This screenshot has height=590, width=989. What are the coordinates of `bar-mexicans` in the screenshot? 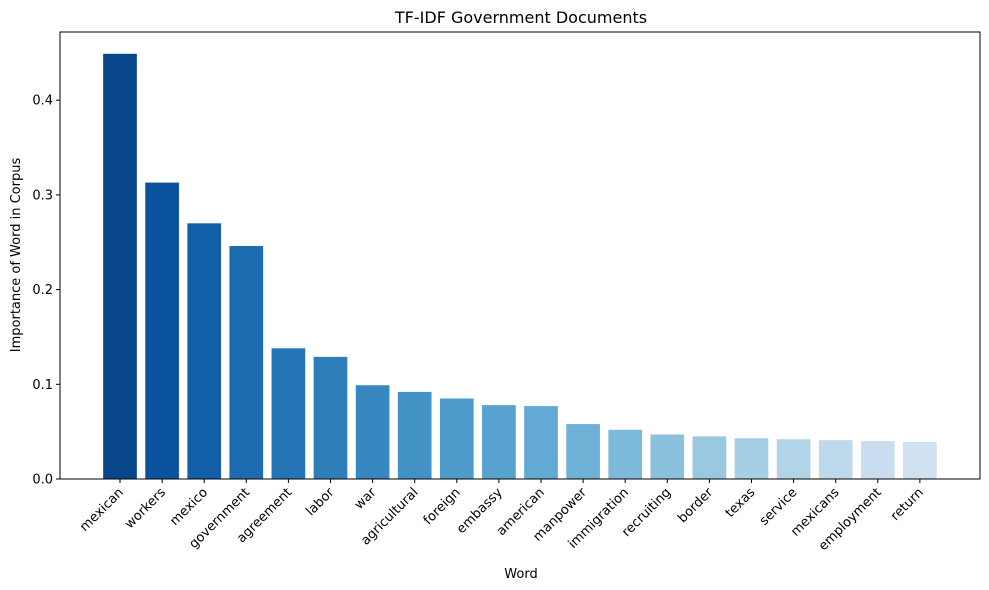 It's located at (835, 459).